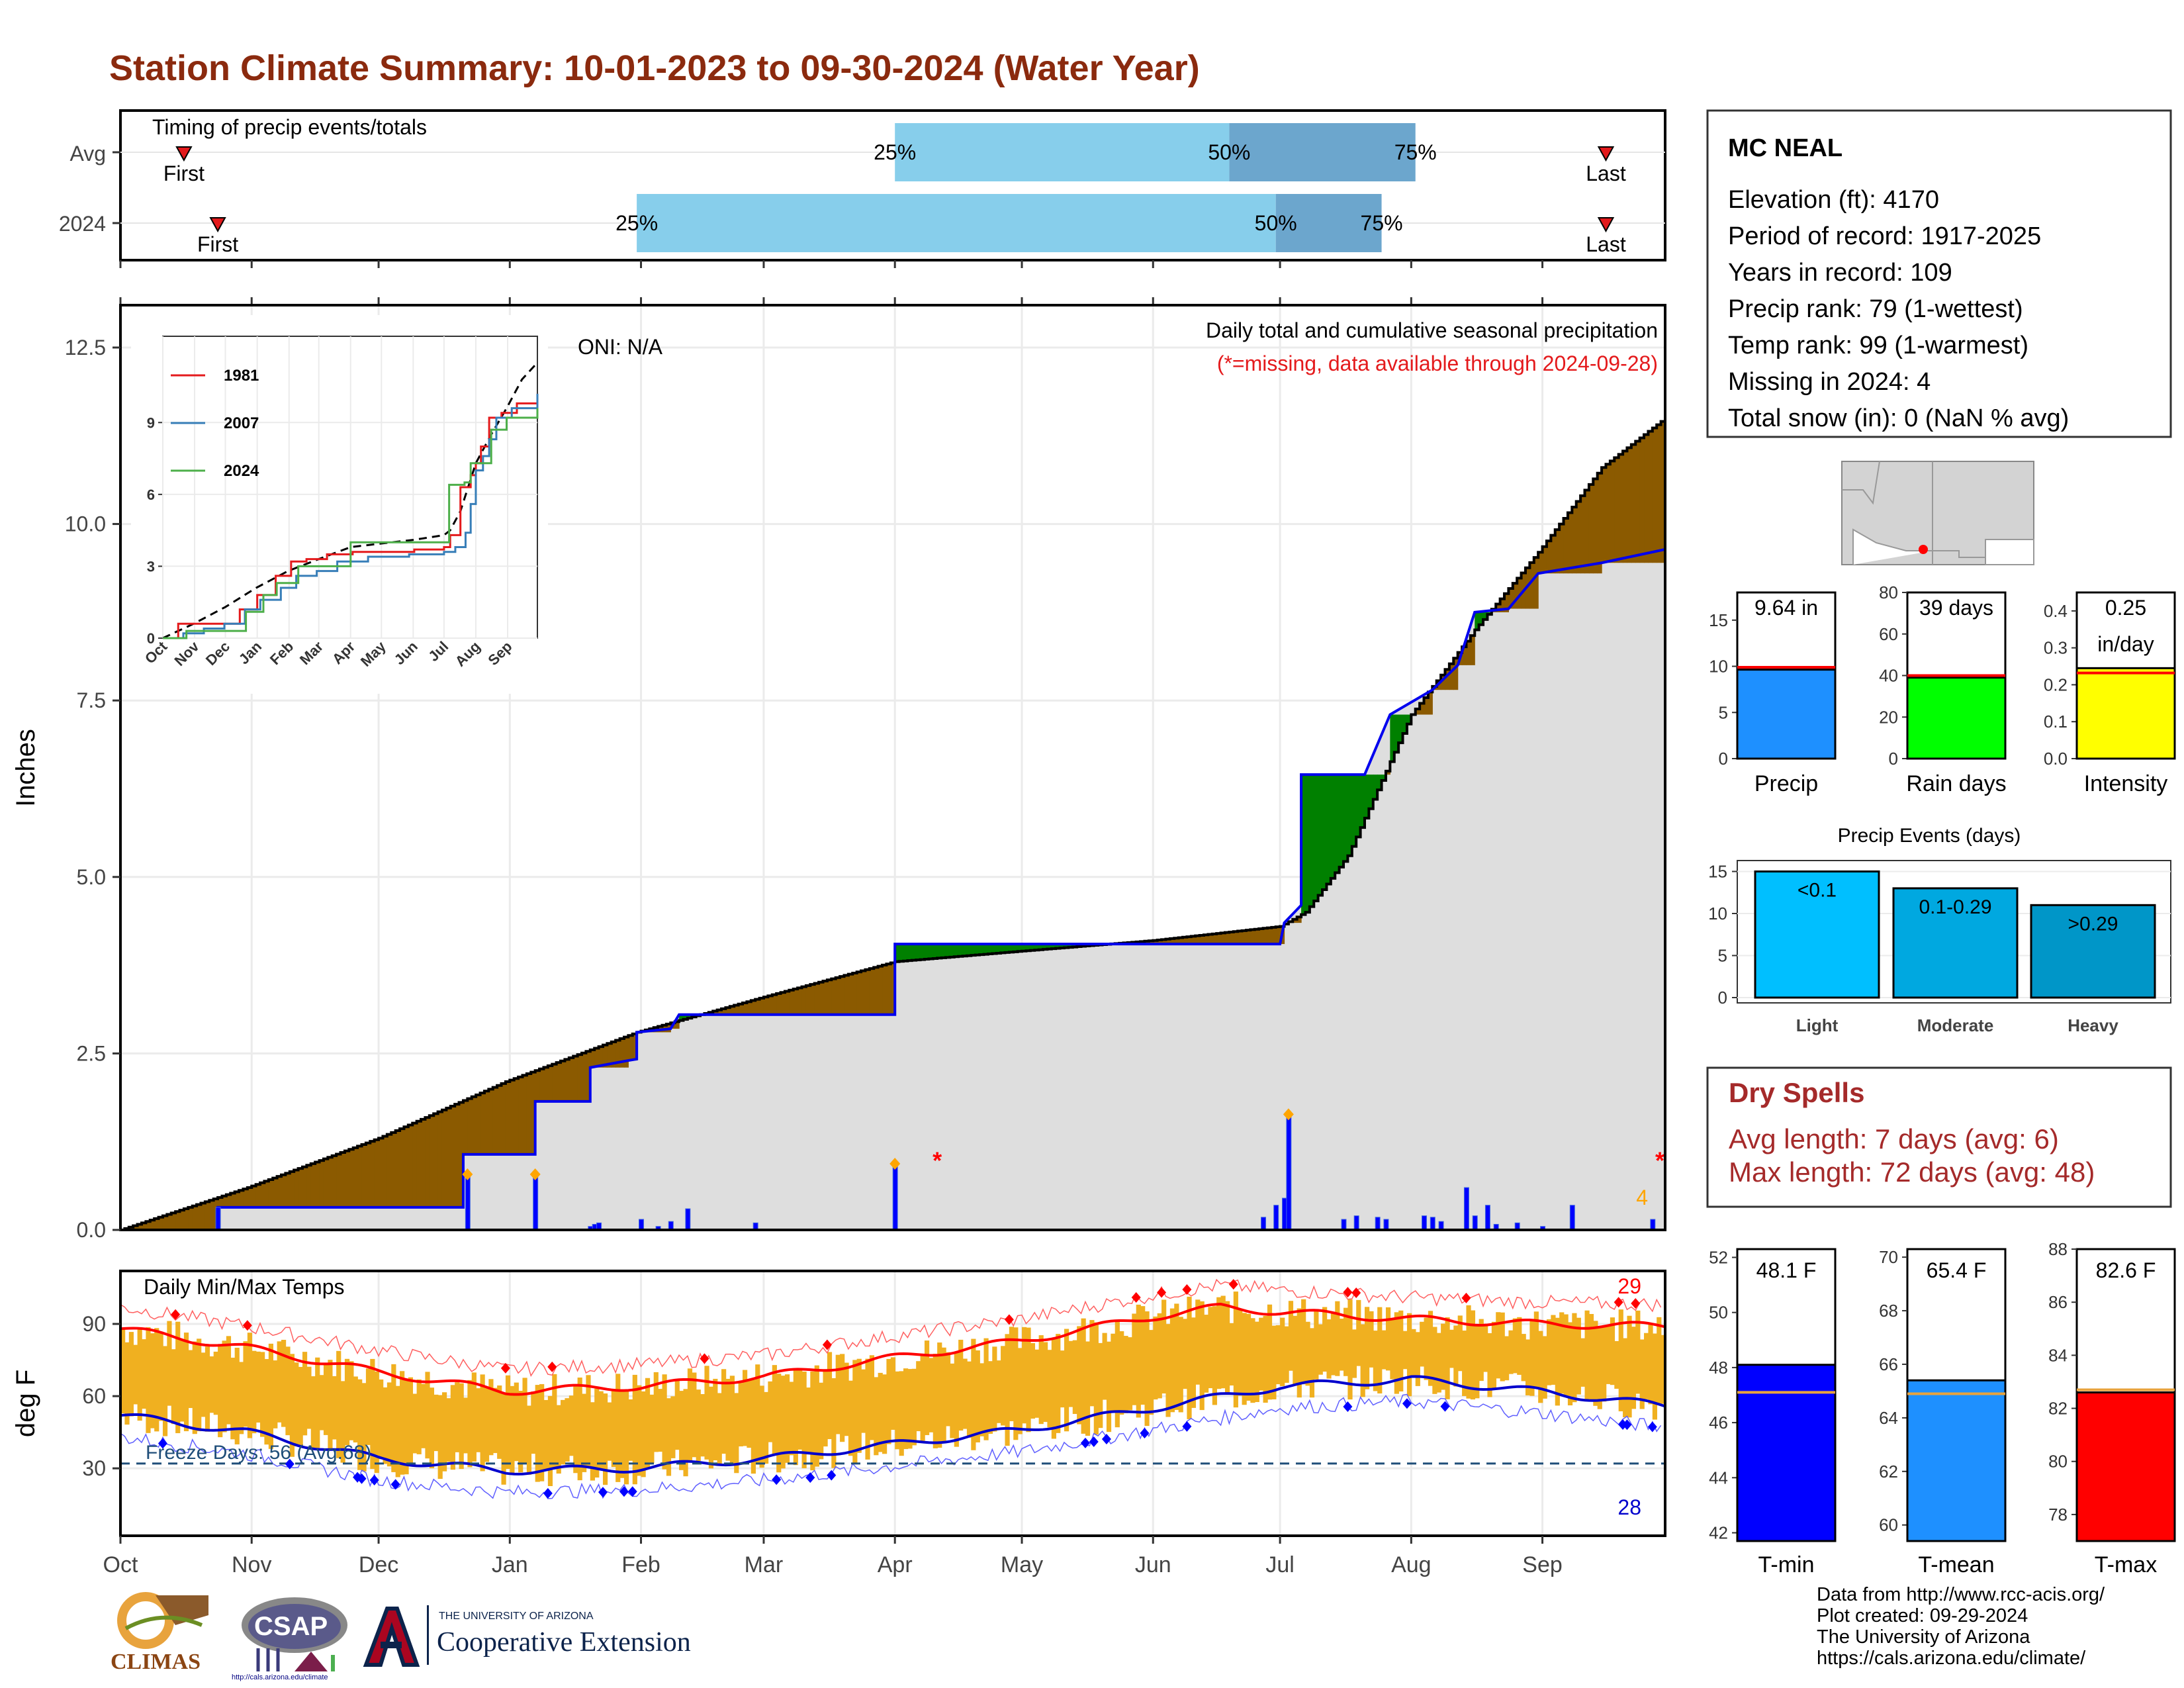 This screenshot has height=1688, width=2184. Describe the element at coordinates (151, 566) in the screenshot. I see `inset-ytick-label: 3` at that location.